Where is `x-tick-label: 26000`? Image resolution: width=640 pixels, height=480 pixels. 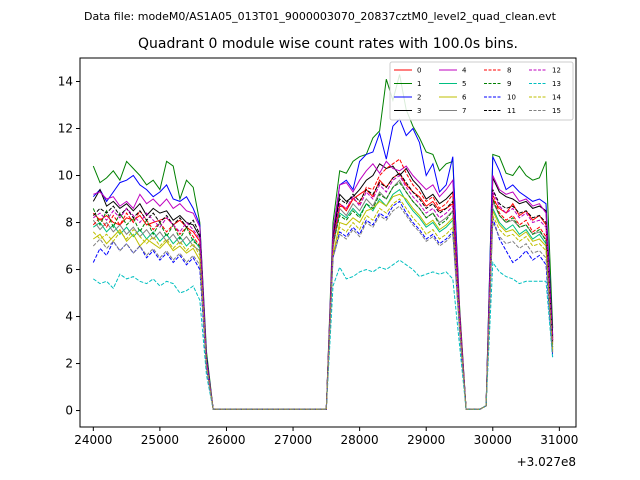 x-tick-label: 26000 is located at coordinates (226, 440).